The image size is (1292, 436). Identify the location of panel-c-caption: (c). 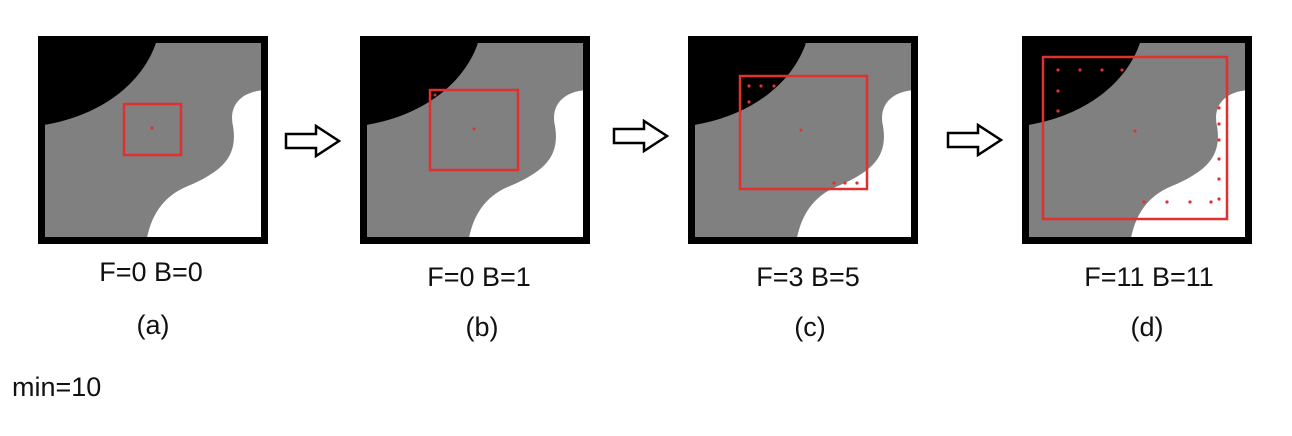
(810, 327).